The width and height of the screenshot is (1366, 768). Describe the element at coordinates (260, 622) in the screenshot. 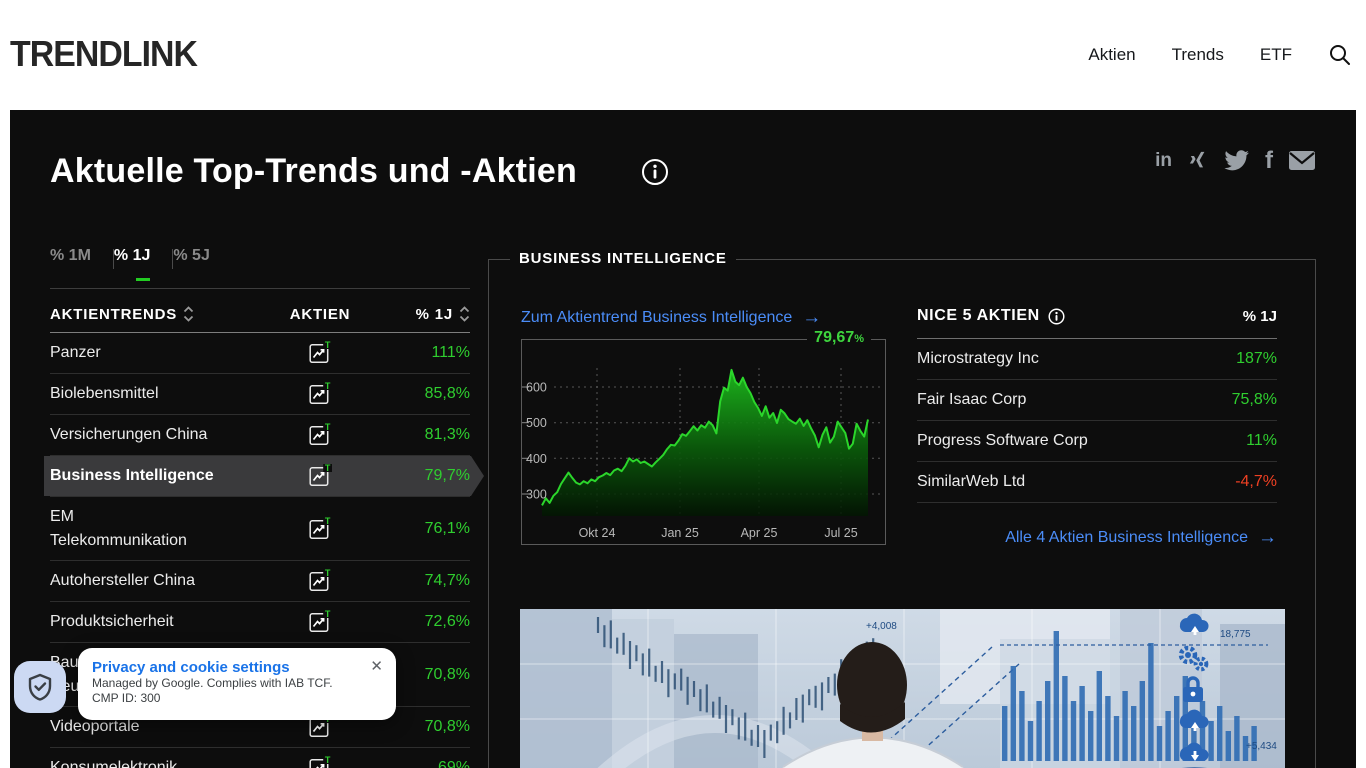

I see `trend-row: Produktsicherheit T 72,6%` at that location.